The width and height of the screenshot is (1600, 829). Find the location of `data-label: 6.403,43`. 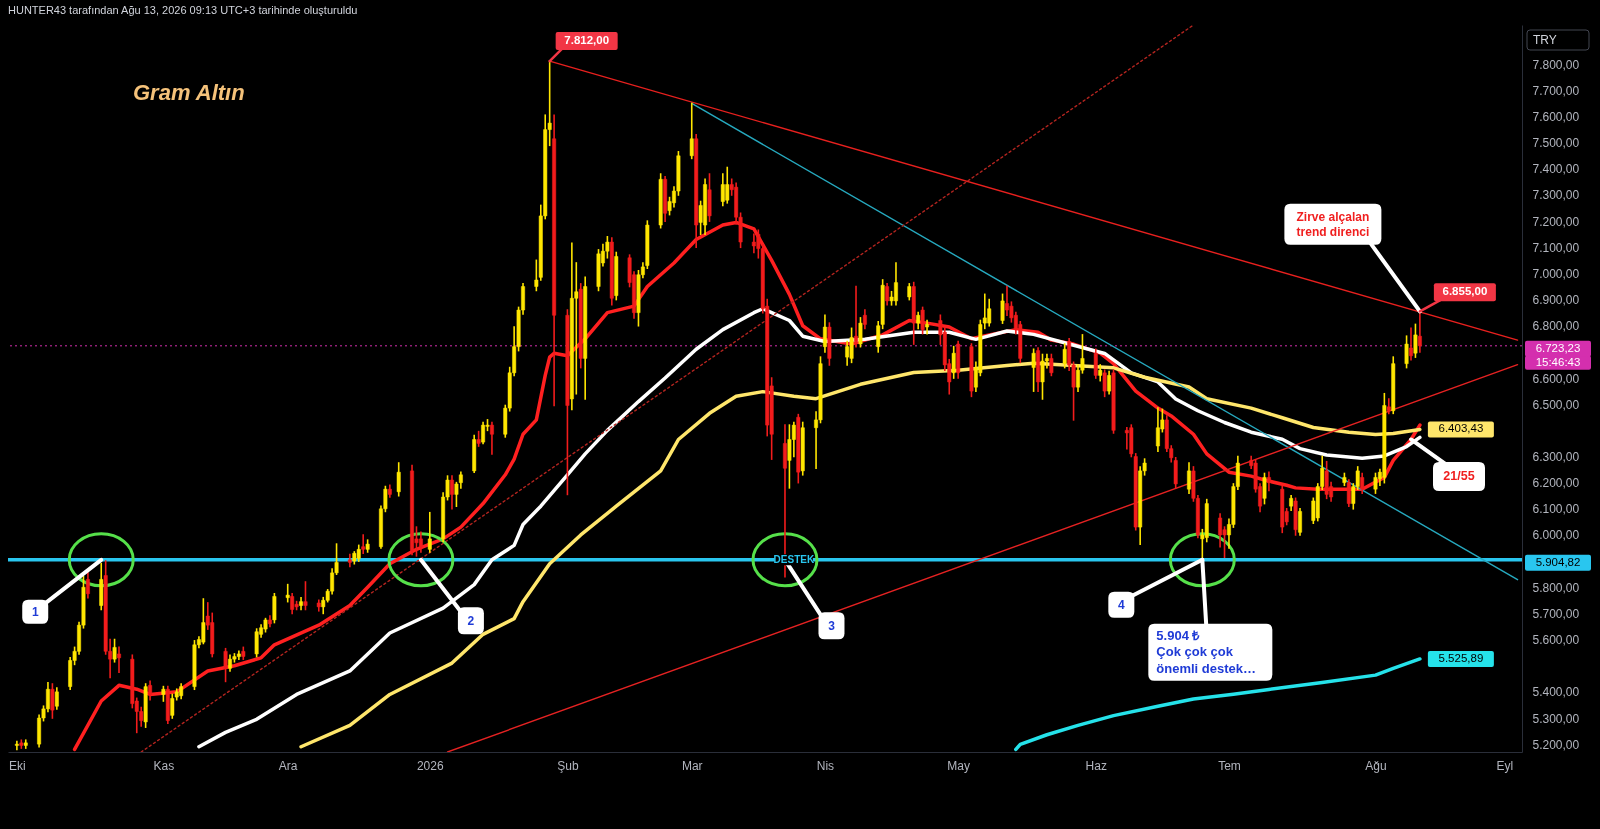

data-label: 6.403,43 is located at coordinates (1461, 428).